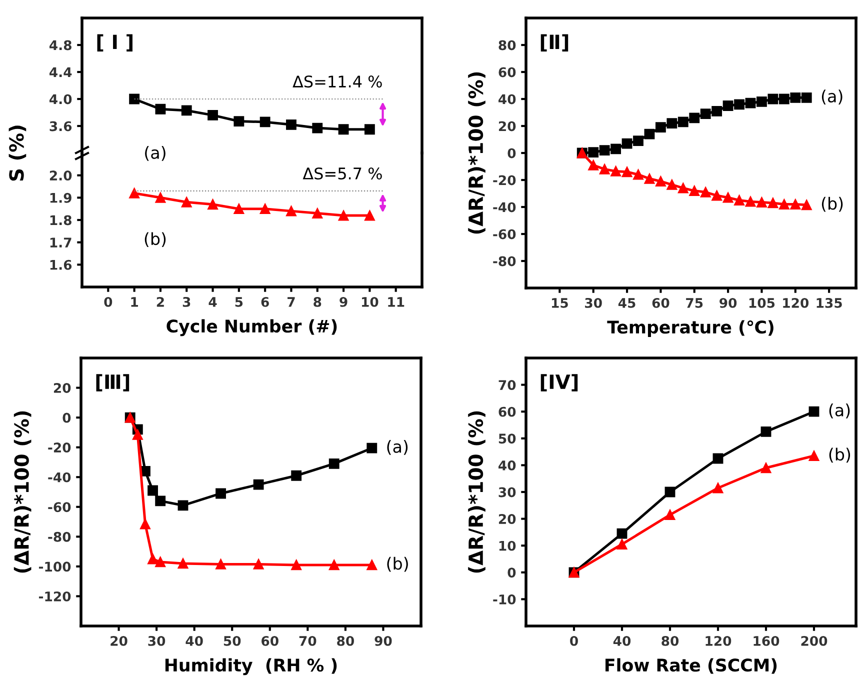 Image resolution: width=858 pixels, height=686 pixels. I want to click on y-tick-label: 70, so click(507, 385).